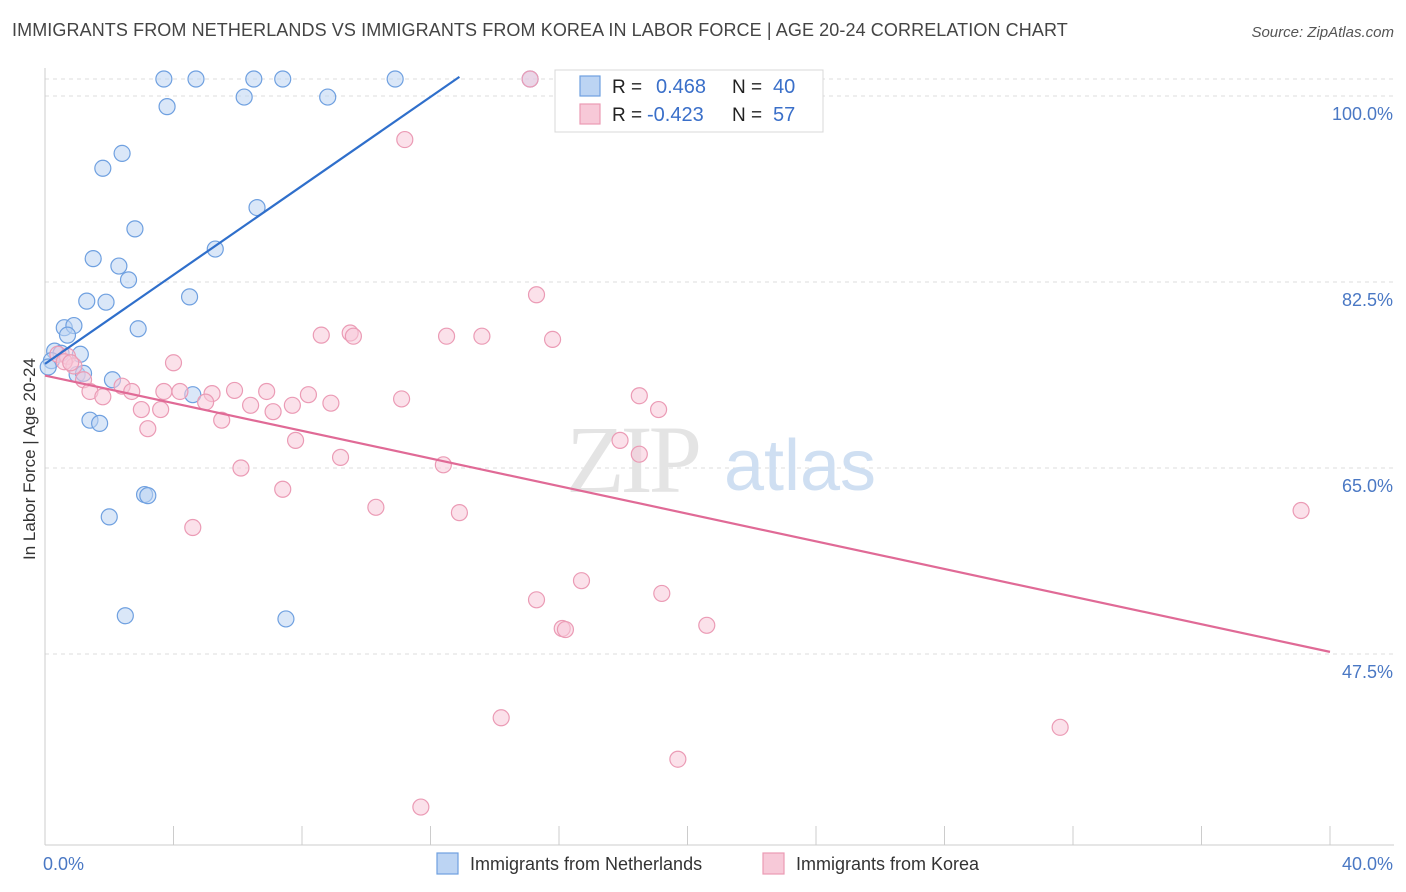 This screenshot has width=1406, height=892. Describe the element at coordinates (1362, 114) in the screenshot. I see `y-tick-label: 100.0%` at that location.